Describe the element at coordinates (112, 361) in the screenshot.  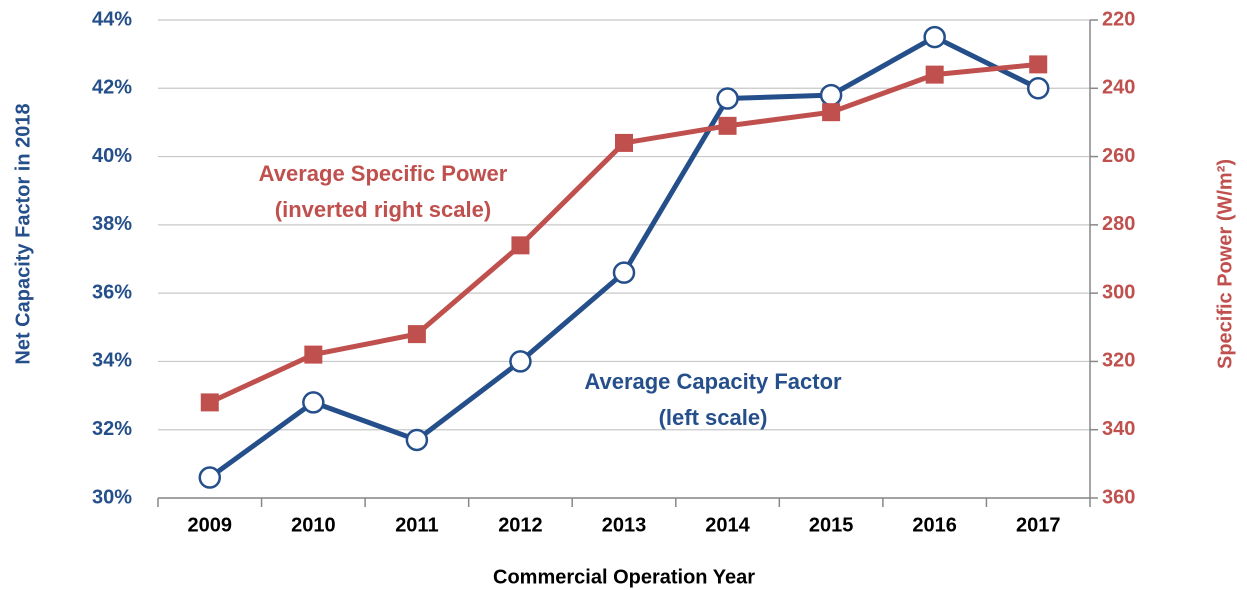
I see `y-tick-label: 34%` at that location.